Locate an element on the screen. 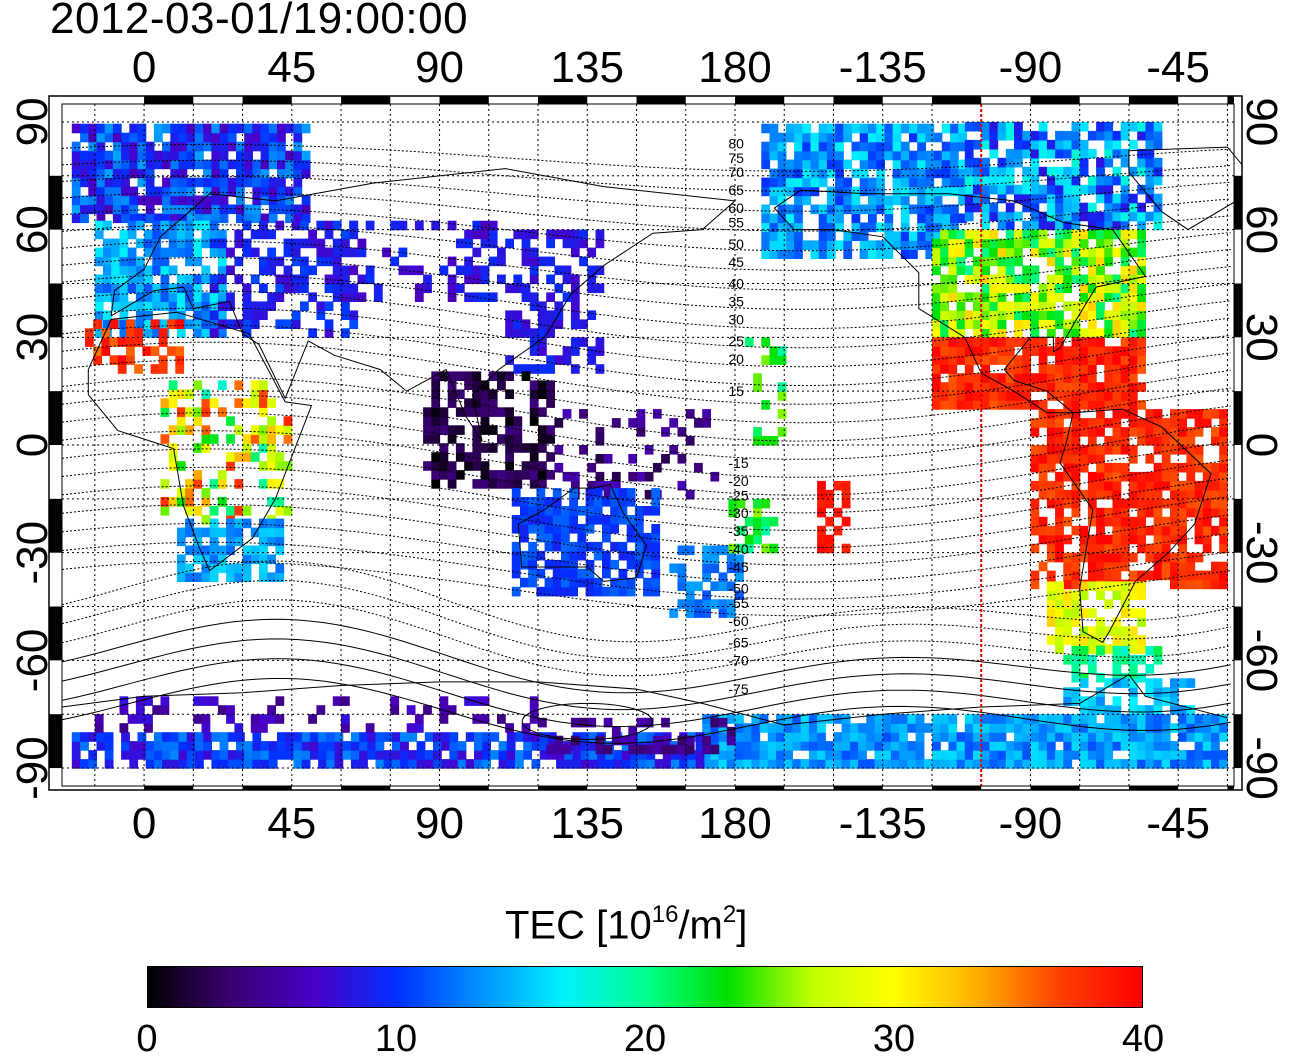  lon-tick-label-top: 90 is located at coordinates (439, 67).